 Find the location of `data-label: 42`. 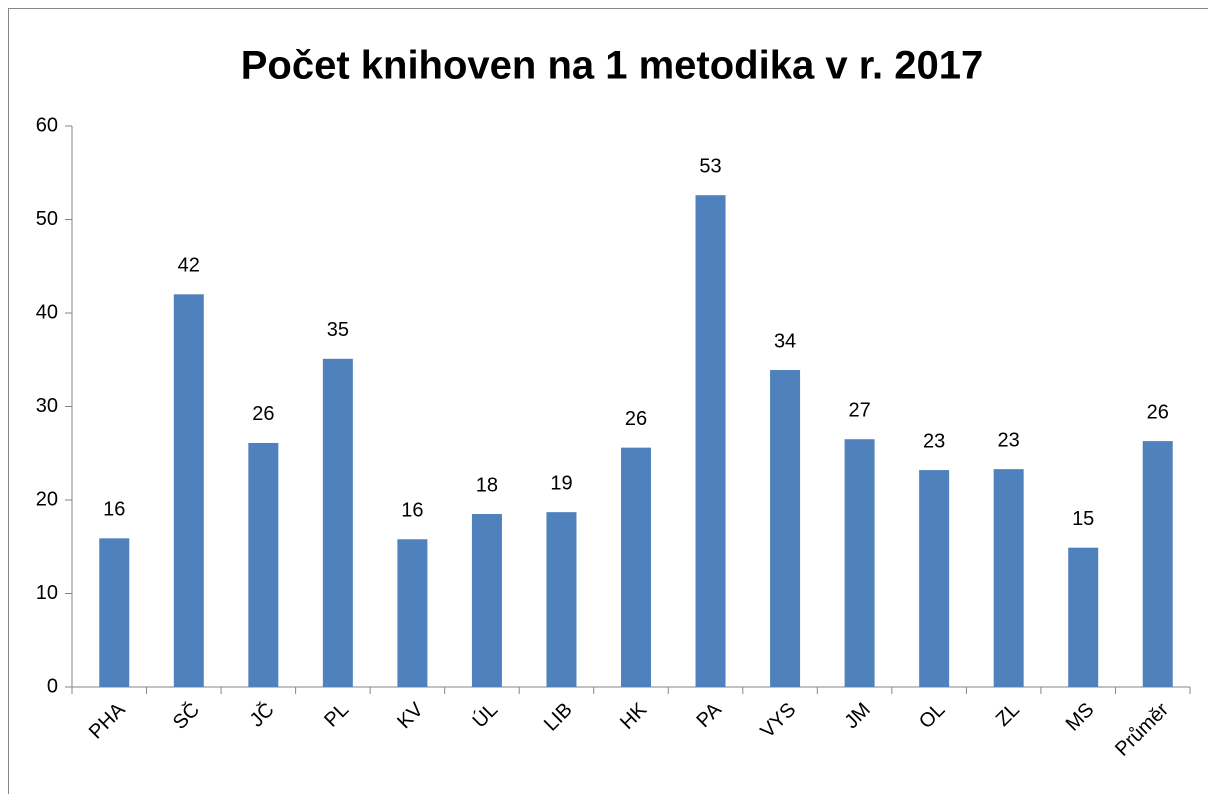

data-label: 42 is located at coordinates (189, 266).